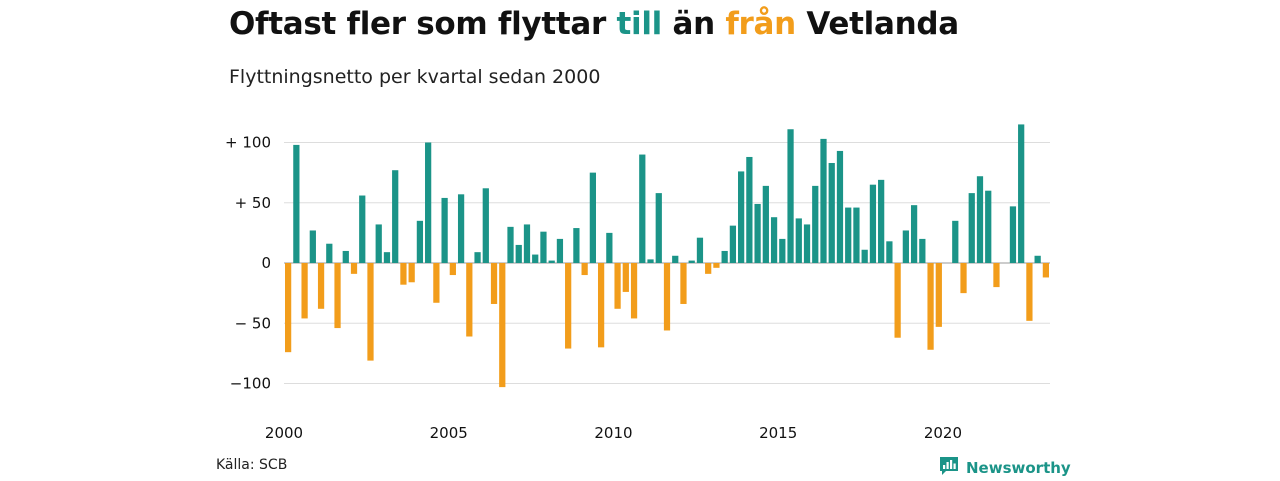 Image resolution: width=1280 pixels, height=481 pixels. Describe the element at coordinates (996, 275) in the screenshot. I see `bar-2021K3` at that location.